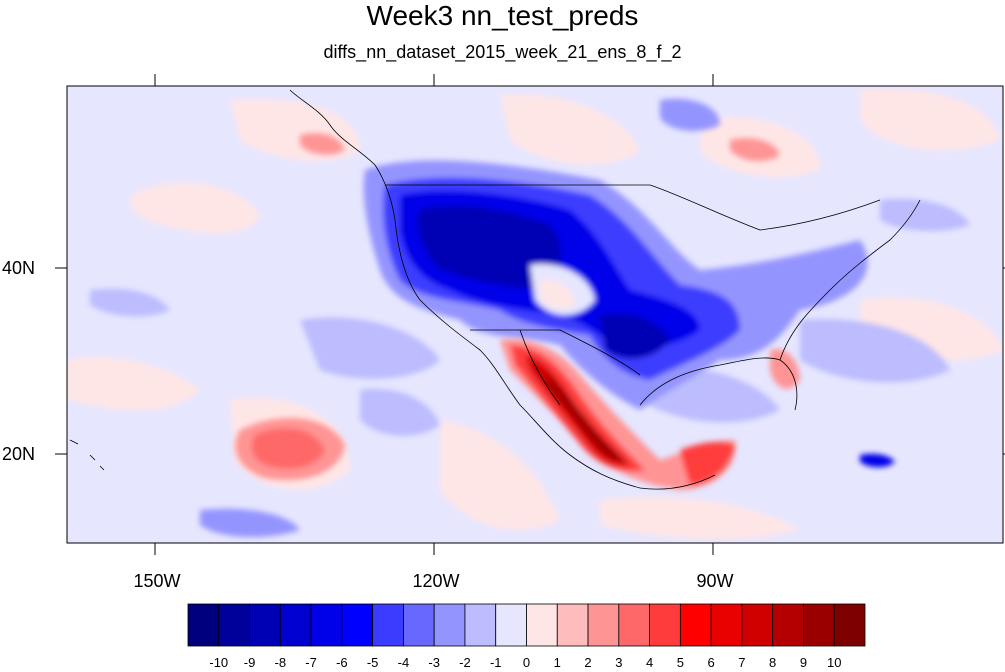  What do you see at coordinates (157, 581) in the screenshot?
I see `lon-label-150w: 150W` at bounding box center [157, 581].